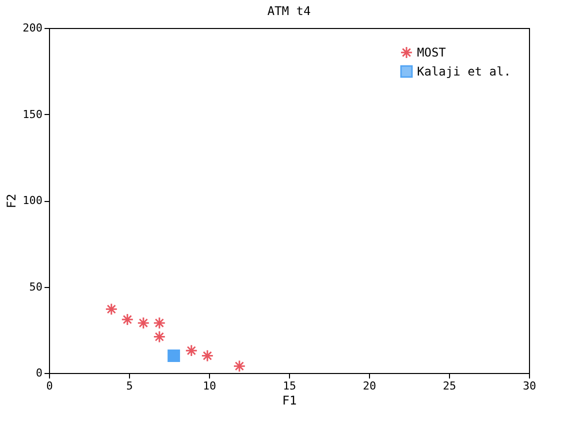  Describe the element at coordinates (464, 71) in the screenshot. I see `legend-label: Kalaji et al.` at that location.